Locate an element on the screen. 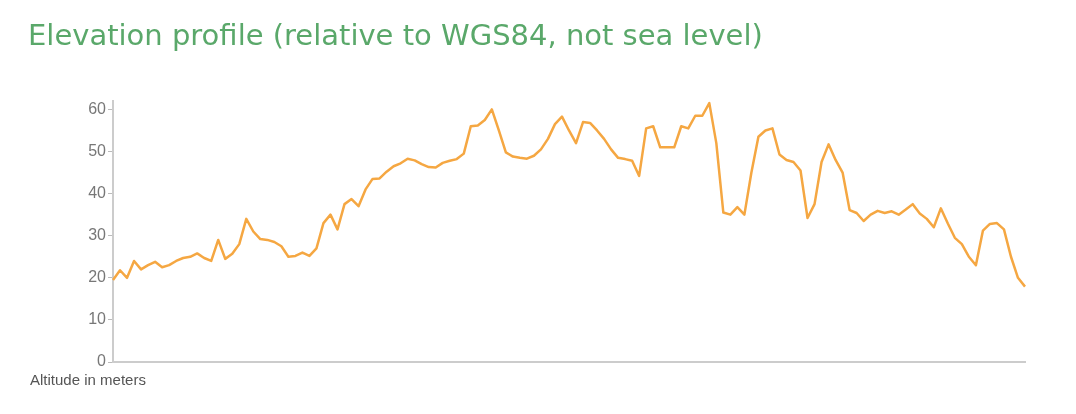  y-tick-label: 60 is located at coordinates (97, 108).